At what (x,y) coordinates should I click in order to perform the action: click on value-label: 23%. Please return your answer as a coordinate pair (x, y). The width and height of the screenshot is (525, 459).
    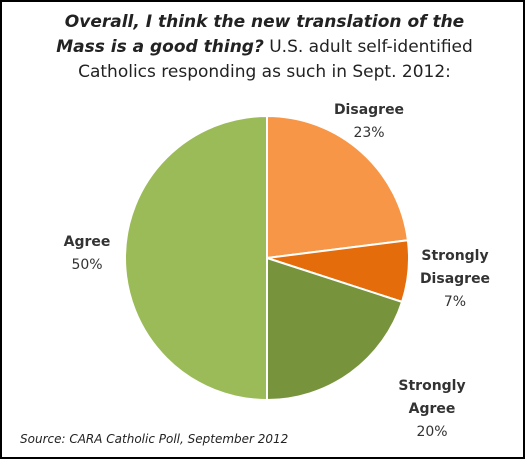
    Looking at the image, I should click on (368, 133).